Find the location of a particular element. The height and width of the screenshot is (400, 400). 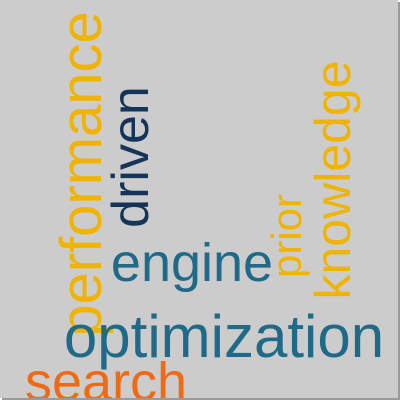

word-search: search is located at coordinates (106, 375).